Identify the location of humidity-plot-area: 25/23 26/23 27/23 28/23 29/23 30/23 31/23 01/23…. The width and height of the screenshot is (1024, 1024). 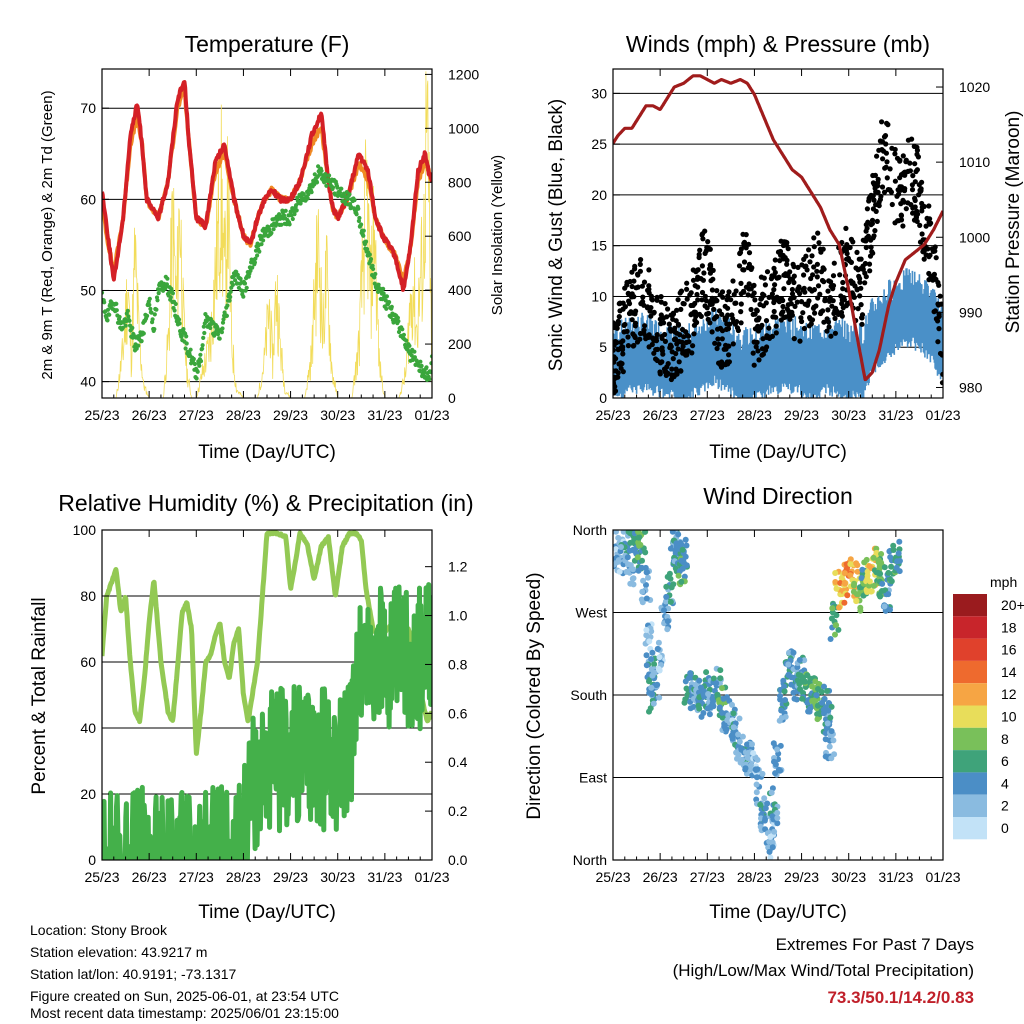
(270, 703).